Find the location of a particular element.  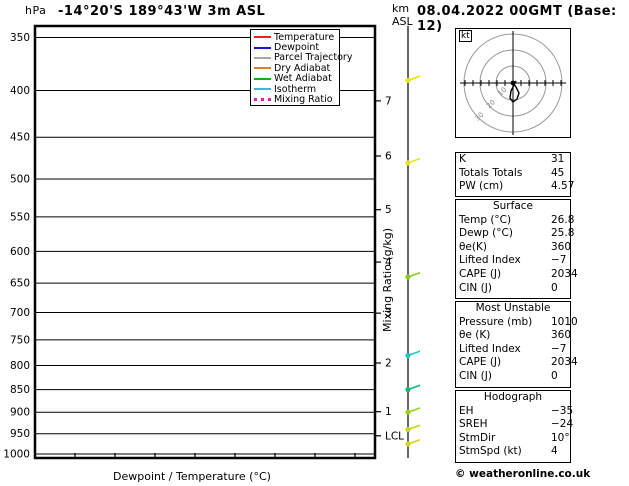

x-axis-label: Dewpoint / Temperature (°C) is located at coordinates (192, 476).